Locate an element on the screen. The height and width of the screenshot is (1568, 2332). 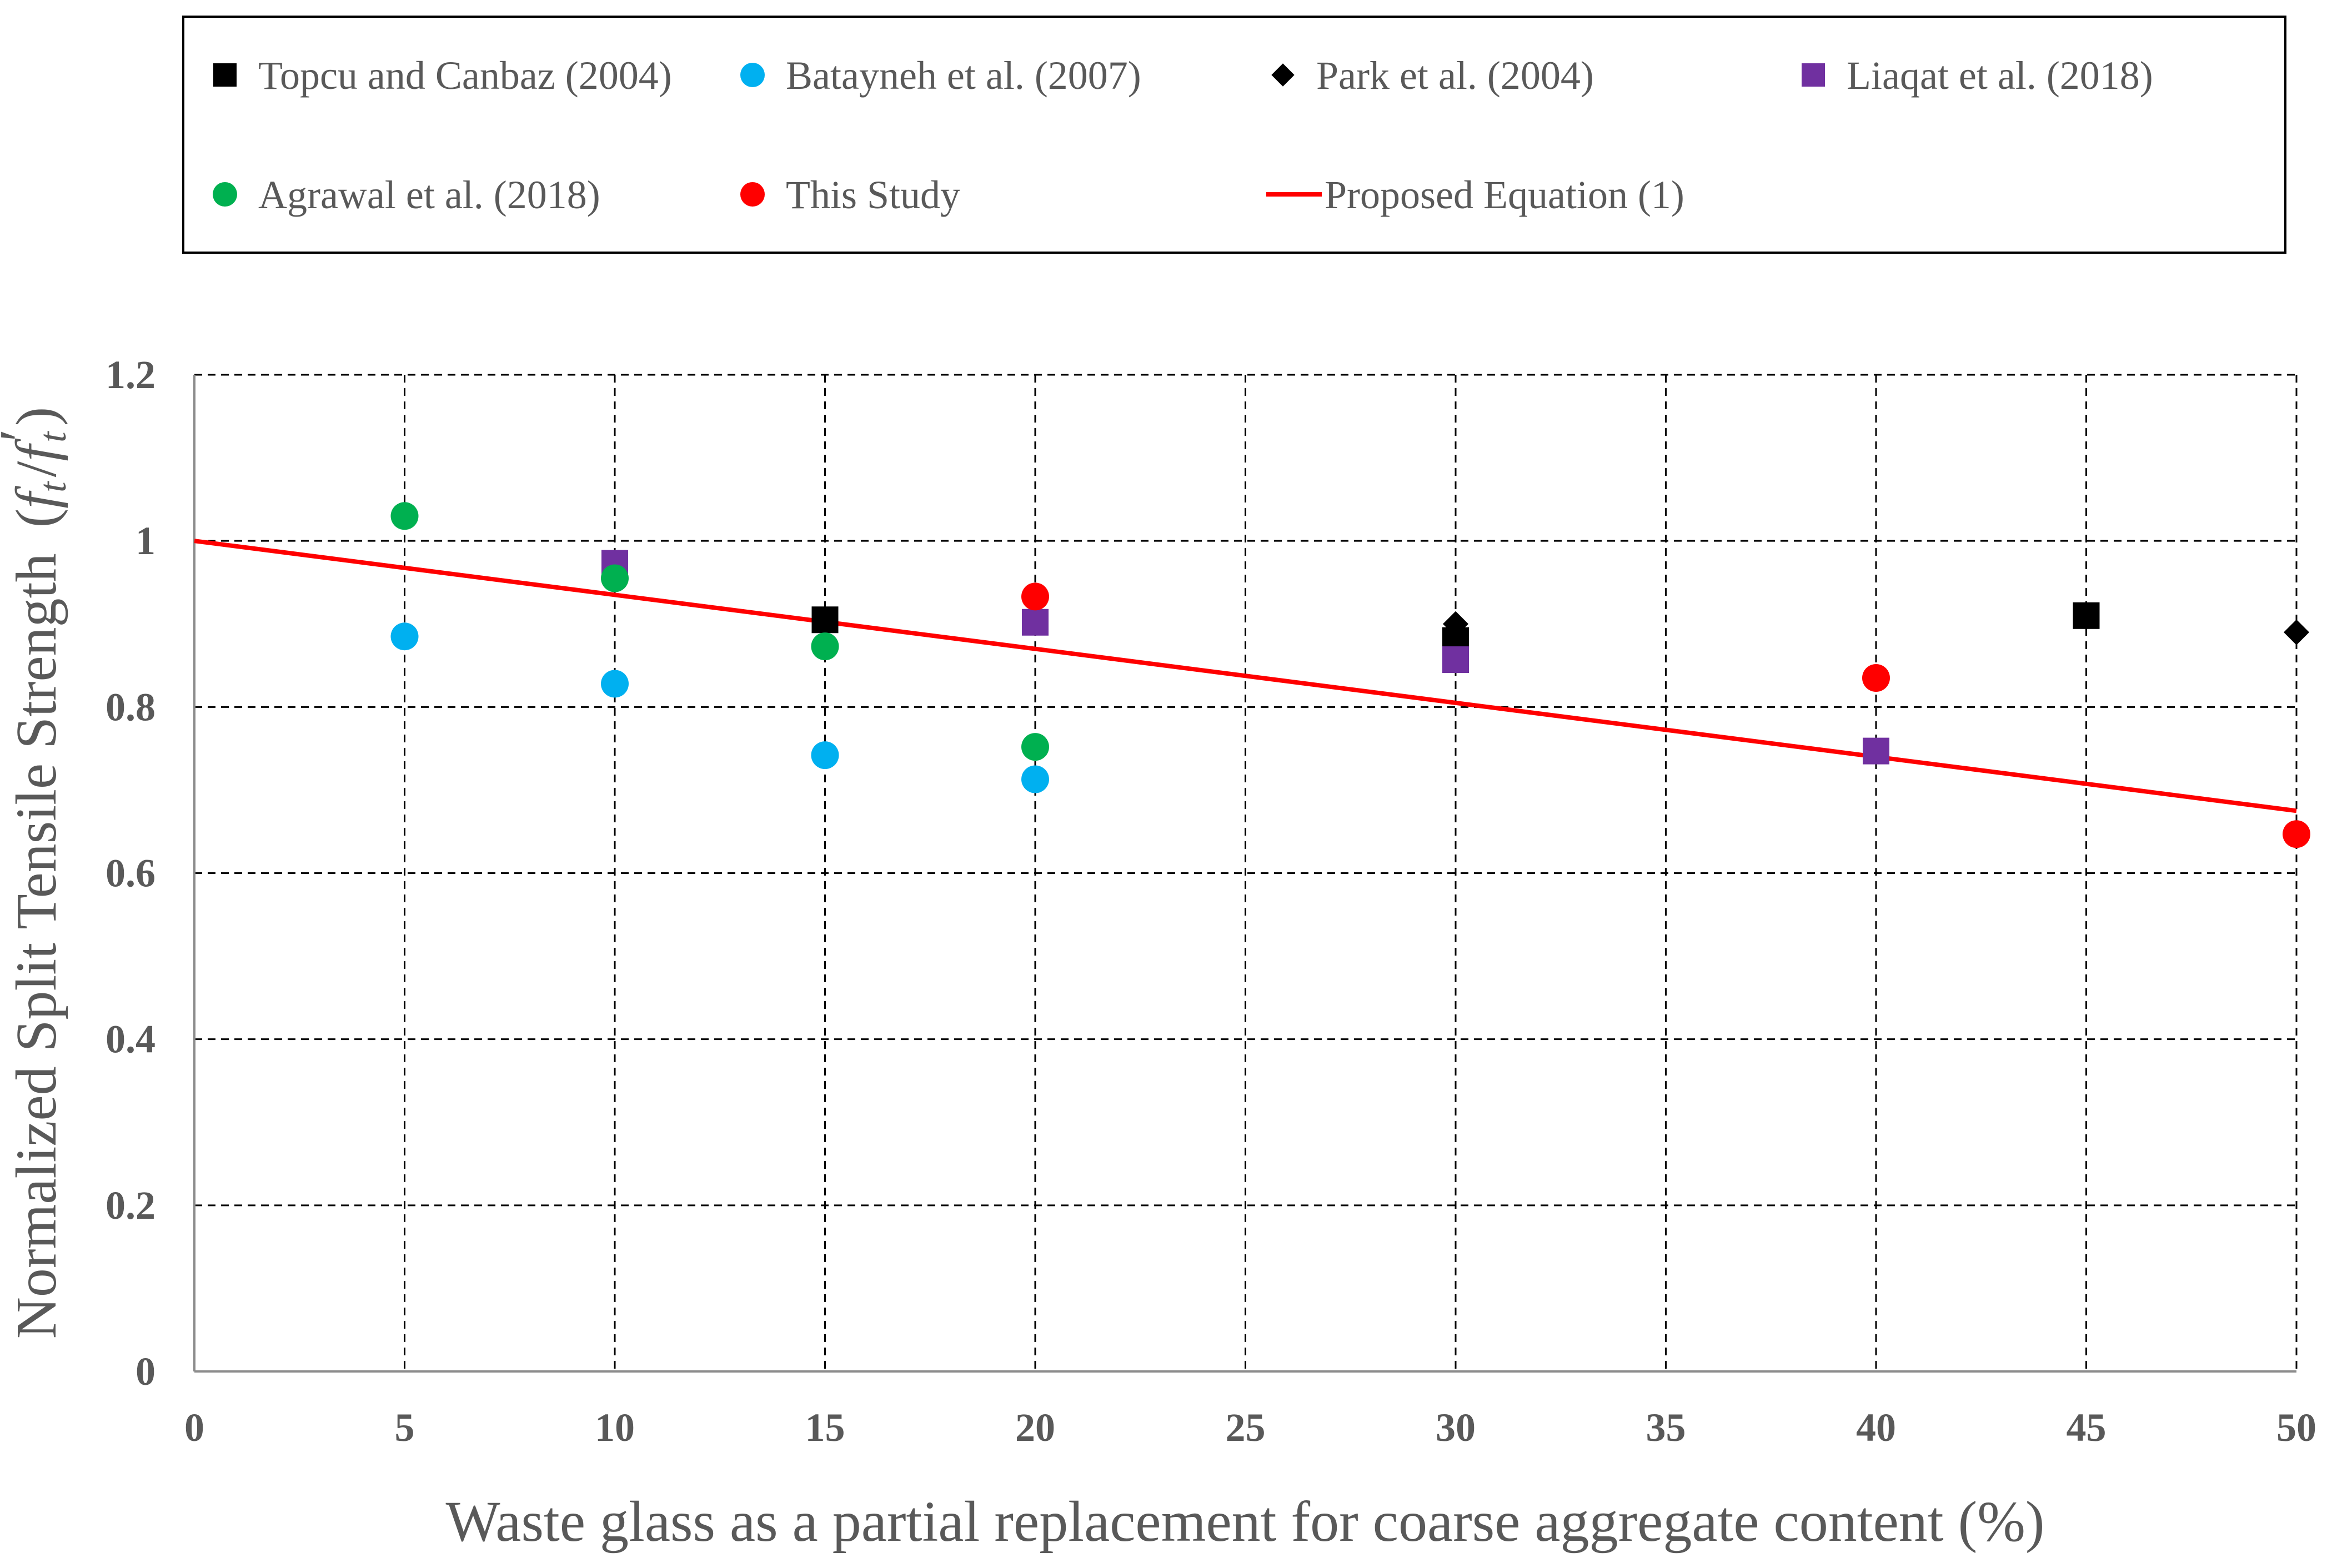
x-tick-label: 0 is located at coordinates (194, 1427).